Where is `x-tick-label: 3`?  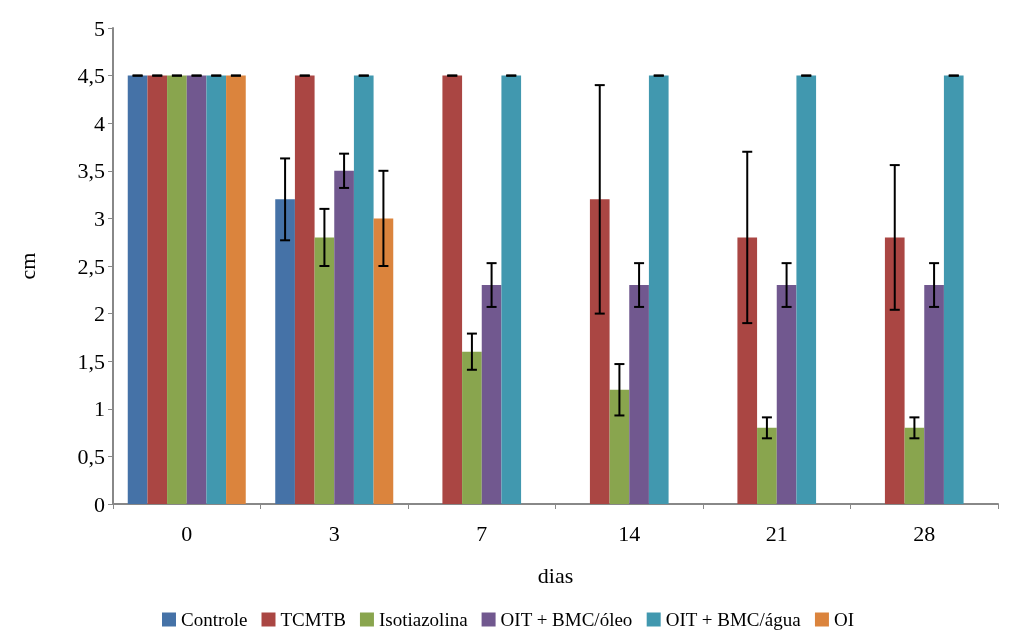
x-tick-label: 3 is located at coordinates (334, 533).